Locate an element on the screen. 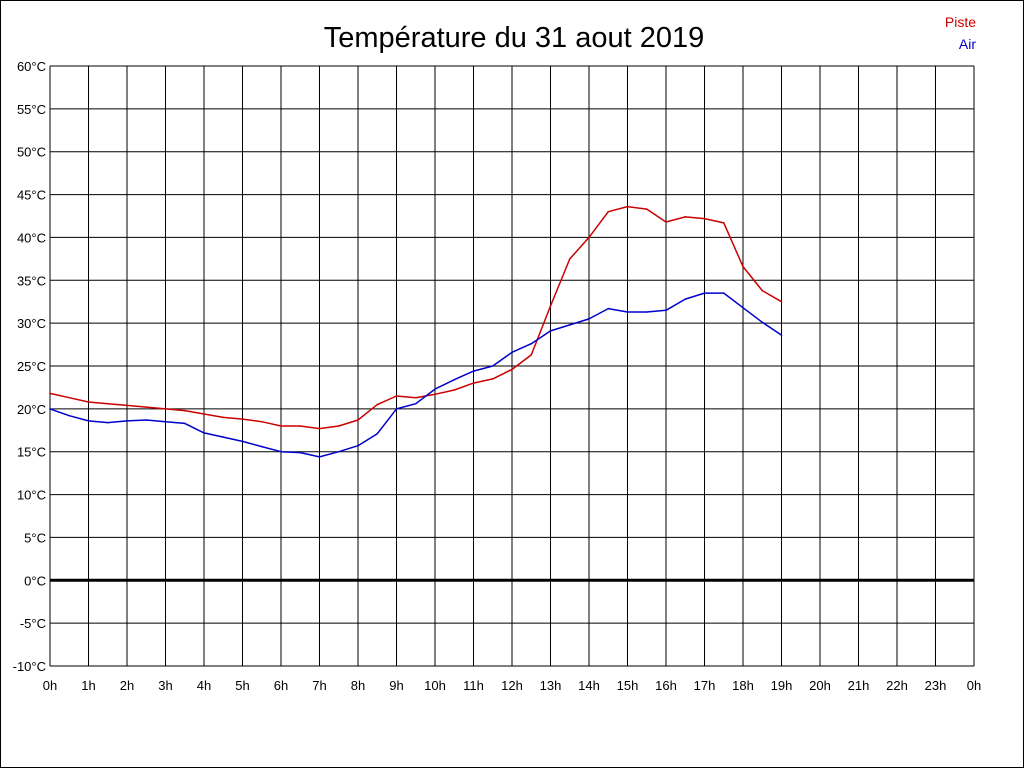 This screenshot has width=1024, height=768. x-tick-label: 23h is located at coordinates (936, 685).